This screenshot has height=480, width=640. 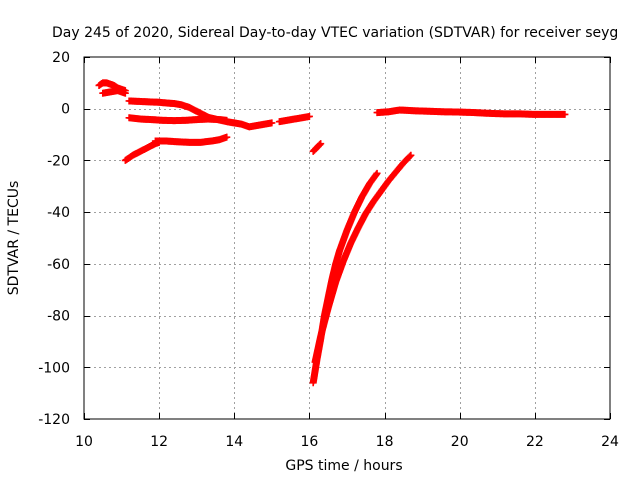 What do you see at coordinates (535, 442) in the screenshot?
I see `x-tick-label: 22` at bounding box center [535, 442].